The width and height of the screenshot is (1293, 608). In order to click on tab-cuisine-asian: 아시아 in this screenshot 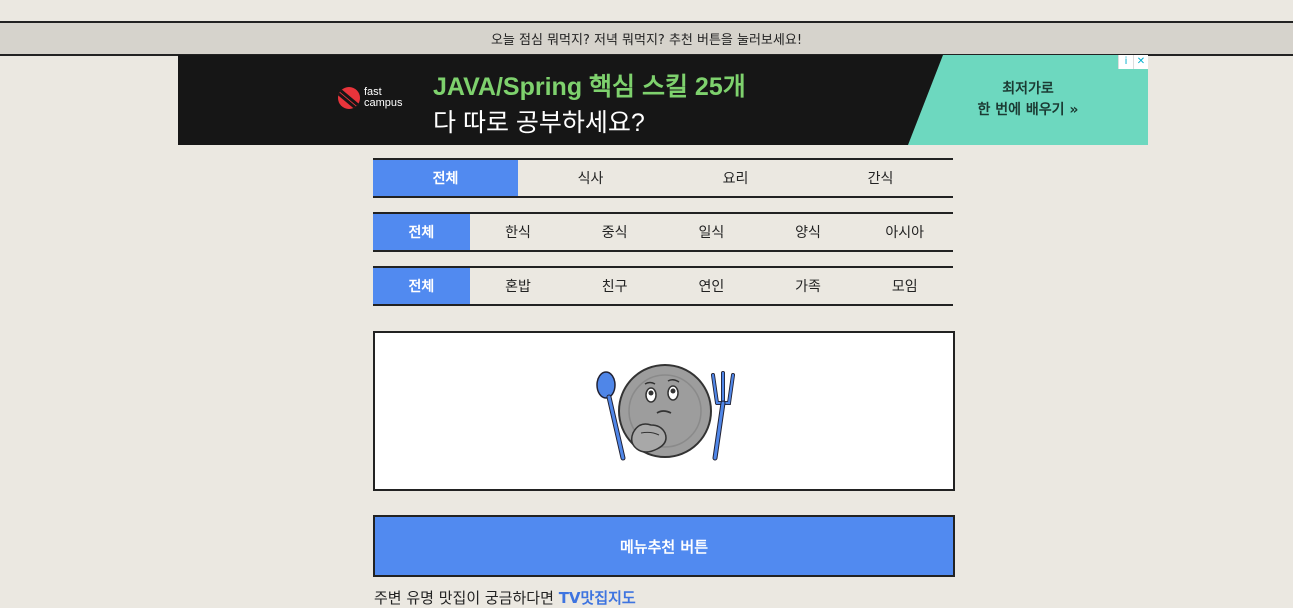, I will do `click(905, 233)`.